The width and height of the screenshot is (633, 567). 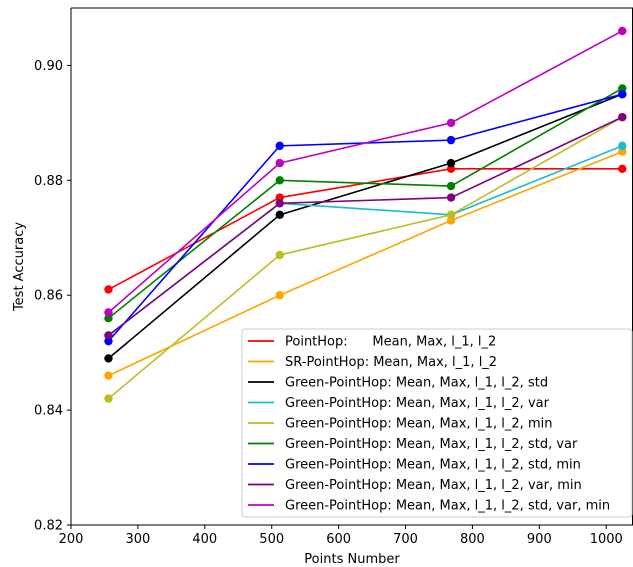 I want to click on legend-label: PointHop: Mean, Max, l_1, l_2, so click(x=390, y=342).